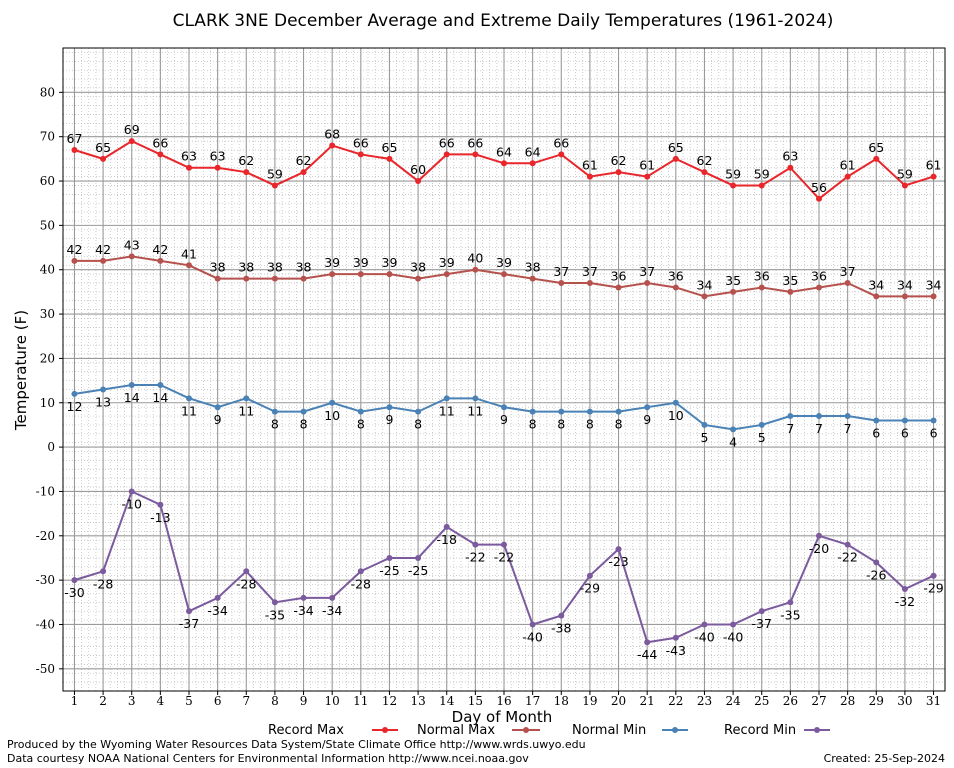 This screenshot has height=768, width=954. Describe the element at coordinates (733, 441) in the screenshot. I see `data-label-normal-min: 4` at that location.